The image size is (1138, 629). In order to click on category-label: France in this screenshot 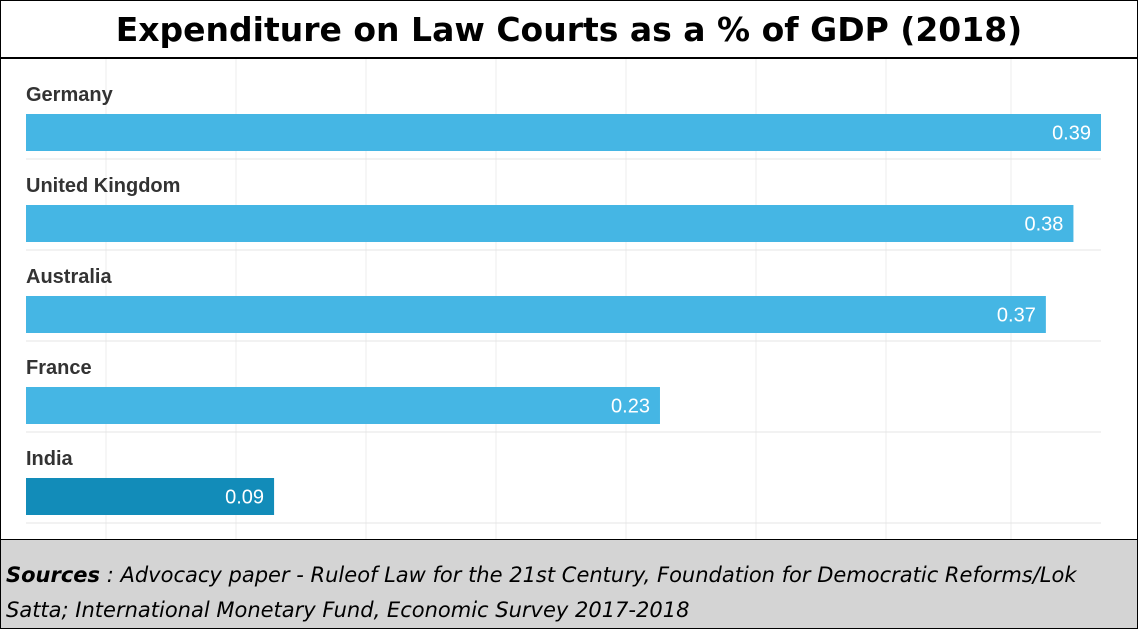, I will do `click(59, 368)`.